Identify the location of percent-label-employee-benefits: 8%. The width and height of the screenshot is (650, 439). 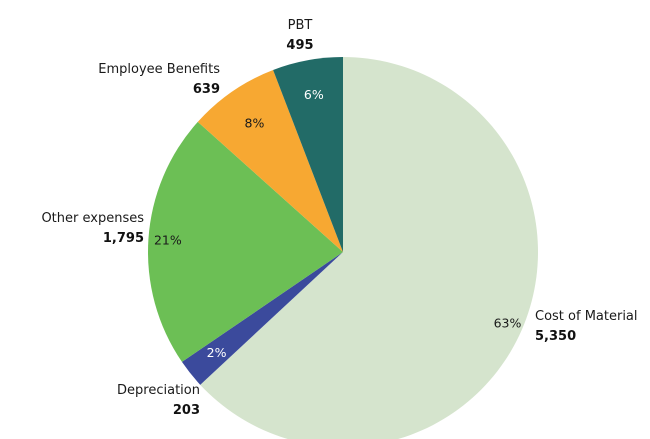
(255, 123).